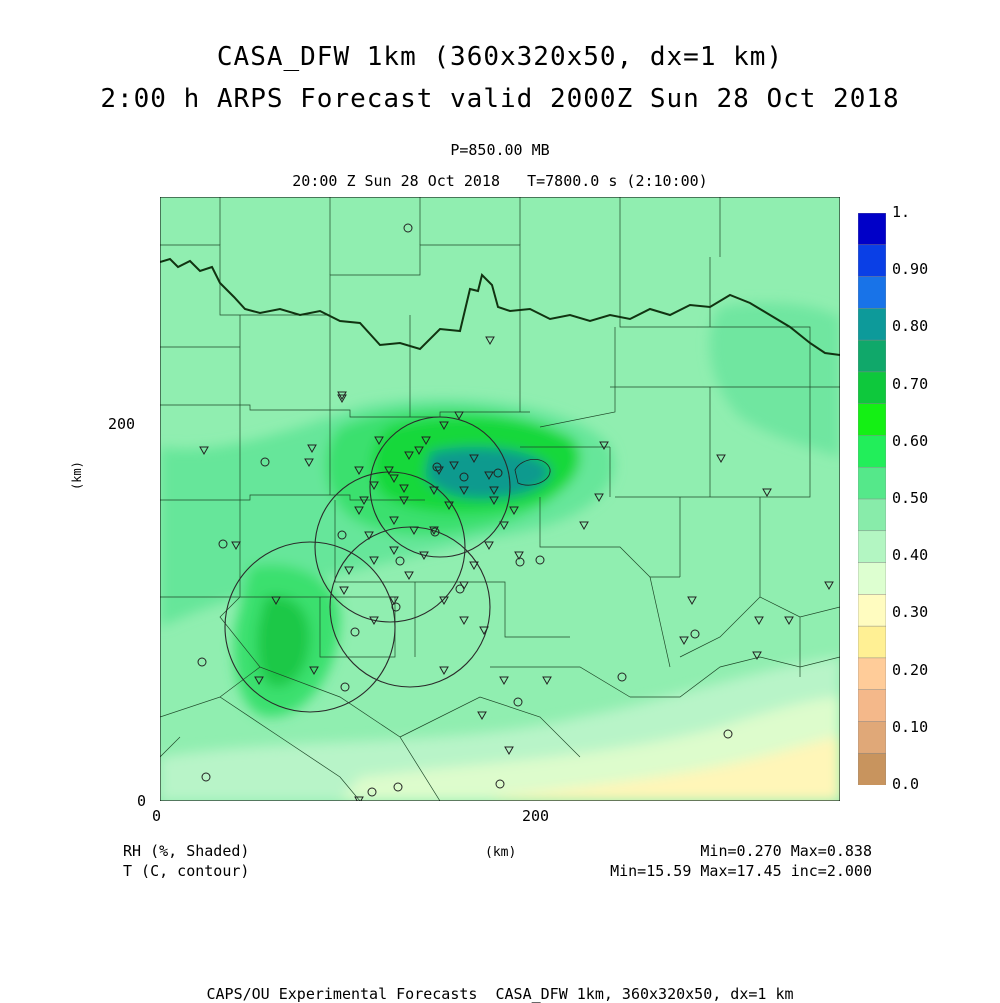 This screenshot has width=1000, height=1003. What do you see at coordinates (142, 801) in the screenshot?
I see `y-tick-0: 0` at bounding box center [142, 801].